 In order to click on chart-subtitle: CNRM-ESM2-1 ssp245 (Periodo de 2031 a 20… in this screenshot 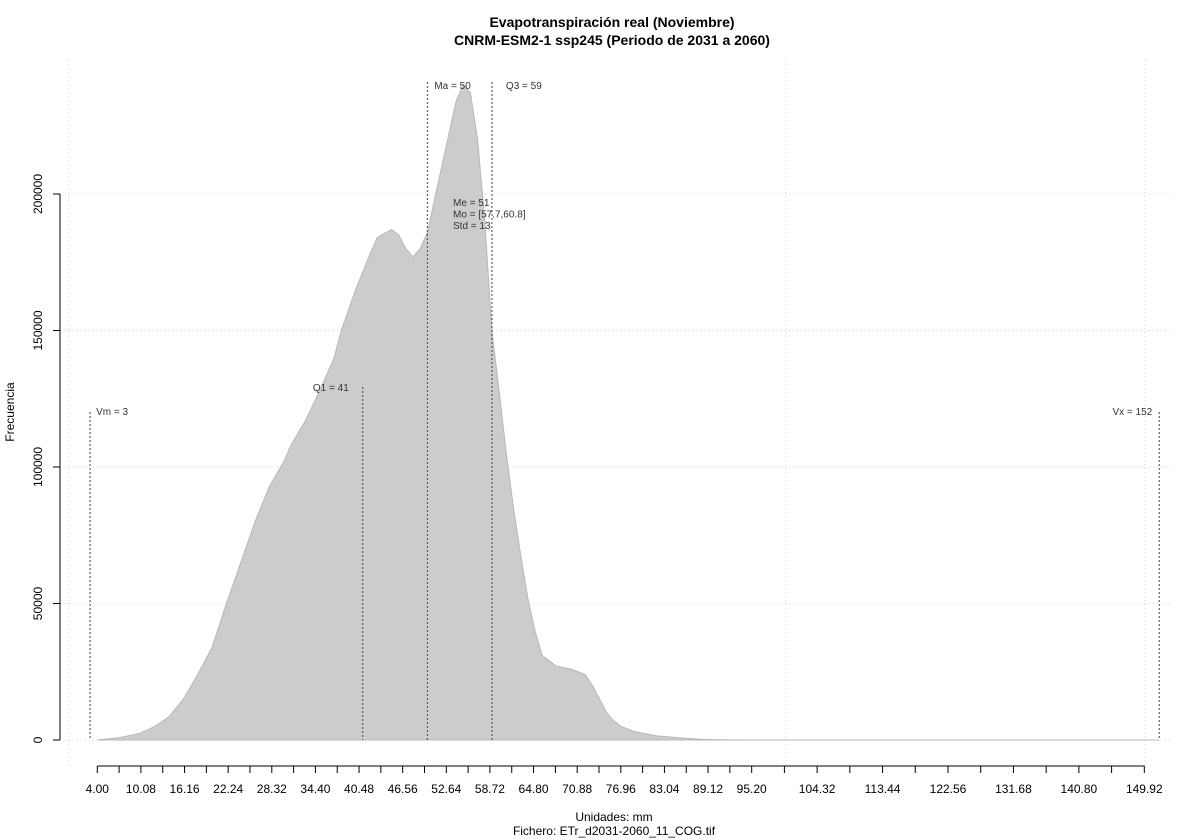, I will do `click(612, 40)`.